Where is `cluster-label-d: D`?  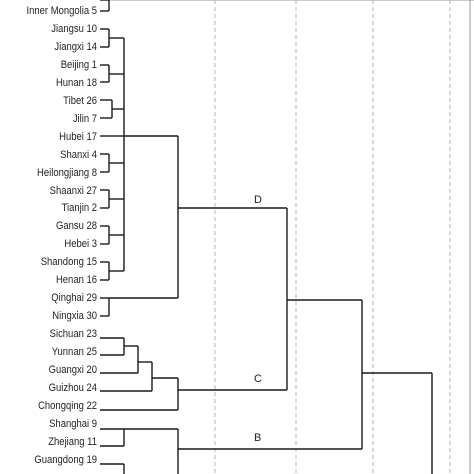
cluster-label-d: D is located at coordinates (258, 200).